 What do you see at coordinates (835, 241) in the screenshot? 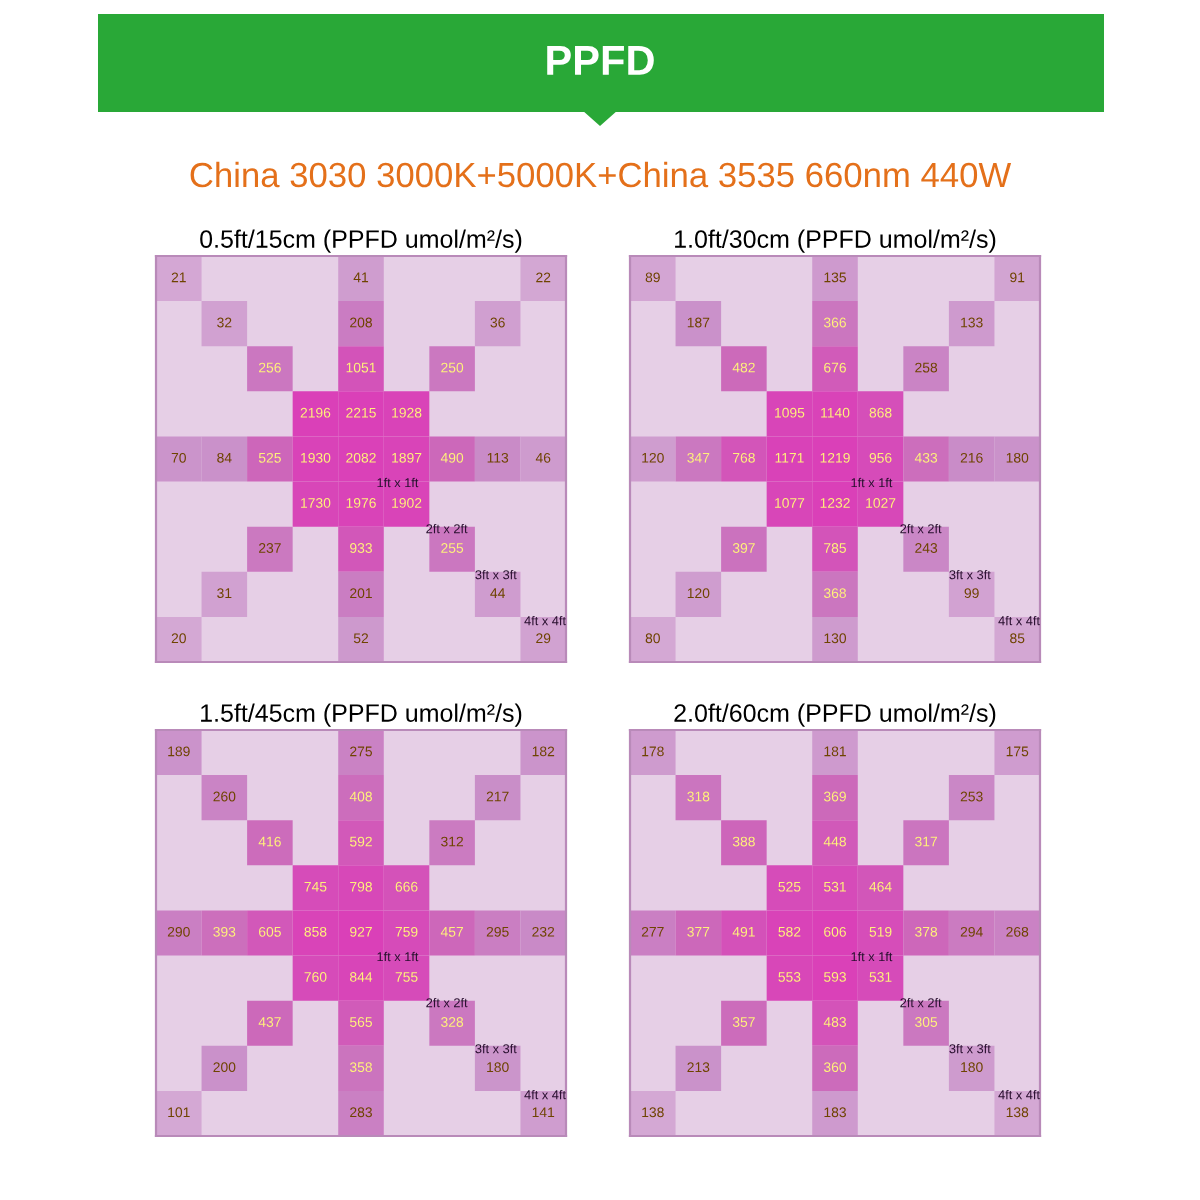
I see `text: 1.0ft/30cm (PPFD umol/m²/s)` at bounding box center [835, 241].